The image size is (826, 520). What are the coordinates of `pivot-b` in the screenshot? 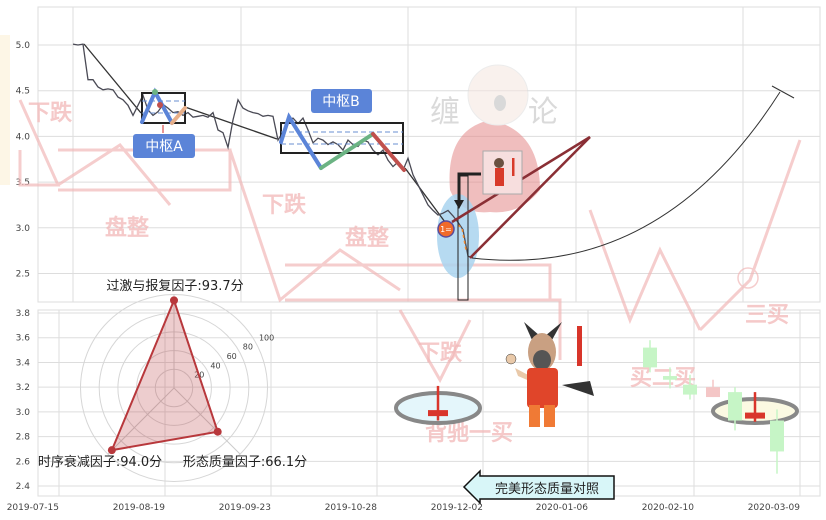 It's located at (342, 142).